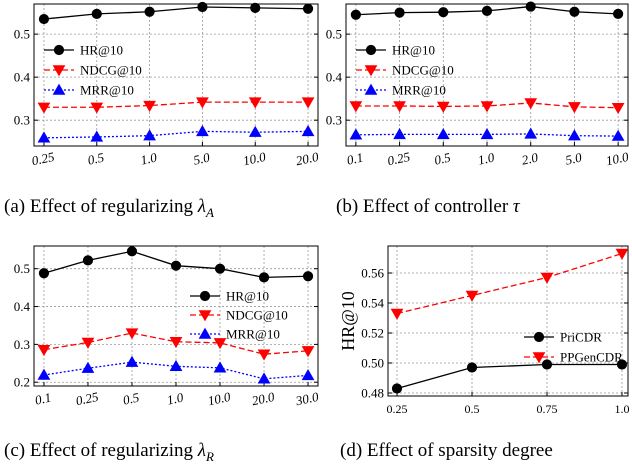  I want to click on y-tick-label-a-2: 0.5, so click(22, 34).